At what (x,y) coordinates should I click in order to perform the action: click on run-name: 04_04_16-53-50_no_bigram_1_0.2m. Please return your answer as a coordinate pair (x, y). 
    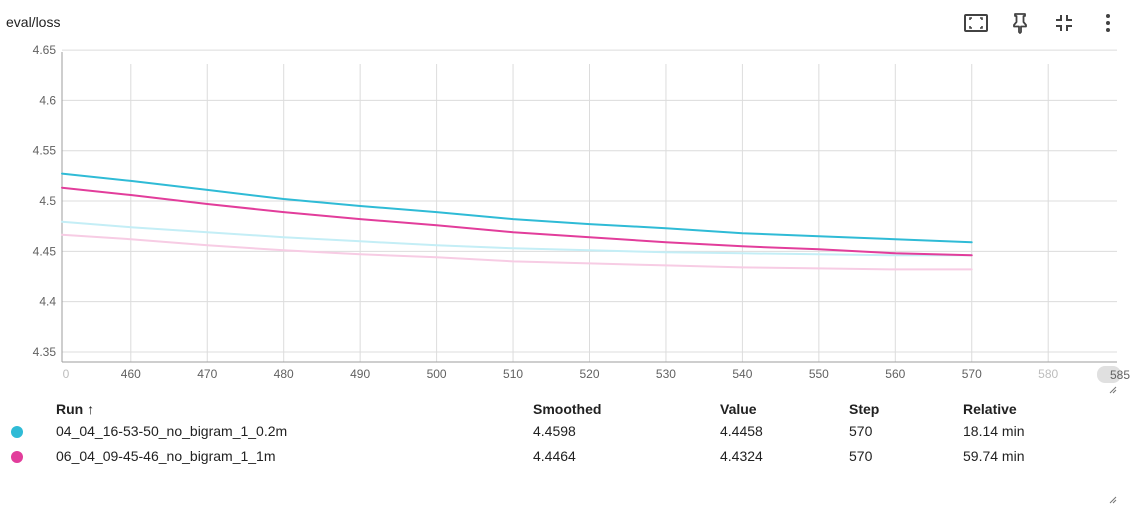
    Looking at the image, I should click on (172, 431).